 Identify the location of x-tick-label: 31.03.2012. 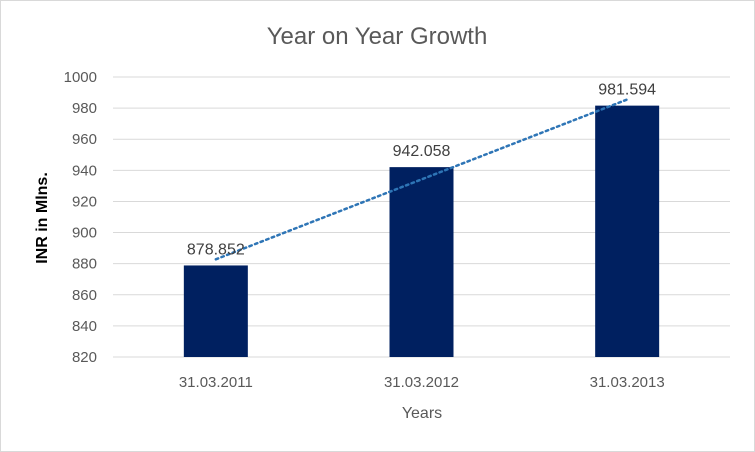
(421, 382).